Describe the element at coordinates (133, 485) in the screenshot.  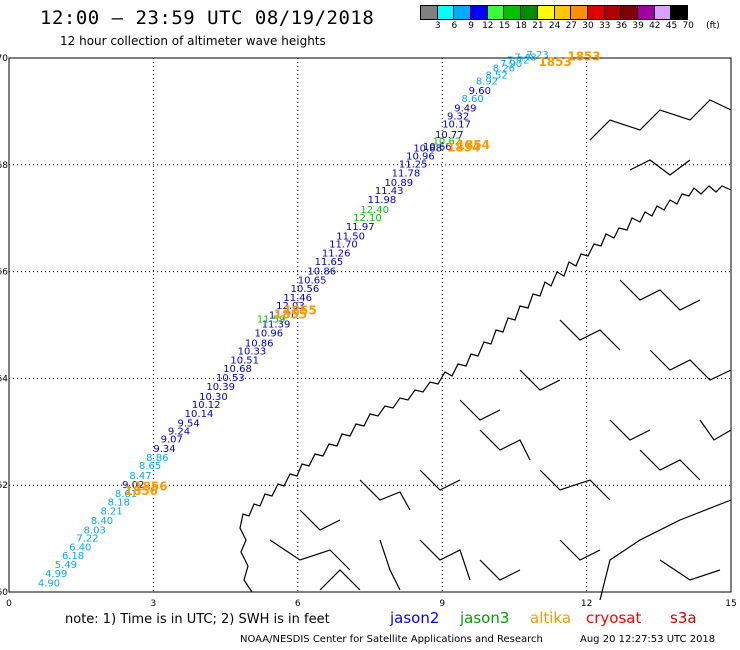
I see `wave-height-value: 9.02` at that location.